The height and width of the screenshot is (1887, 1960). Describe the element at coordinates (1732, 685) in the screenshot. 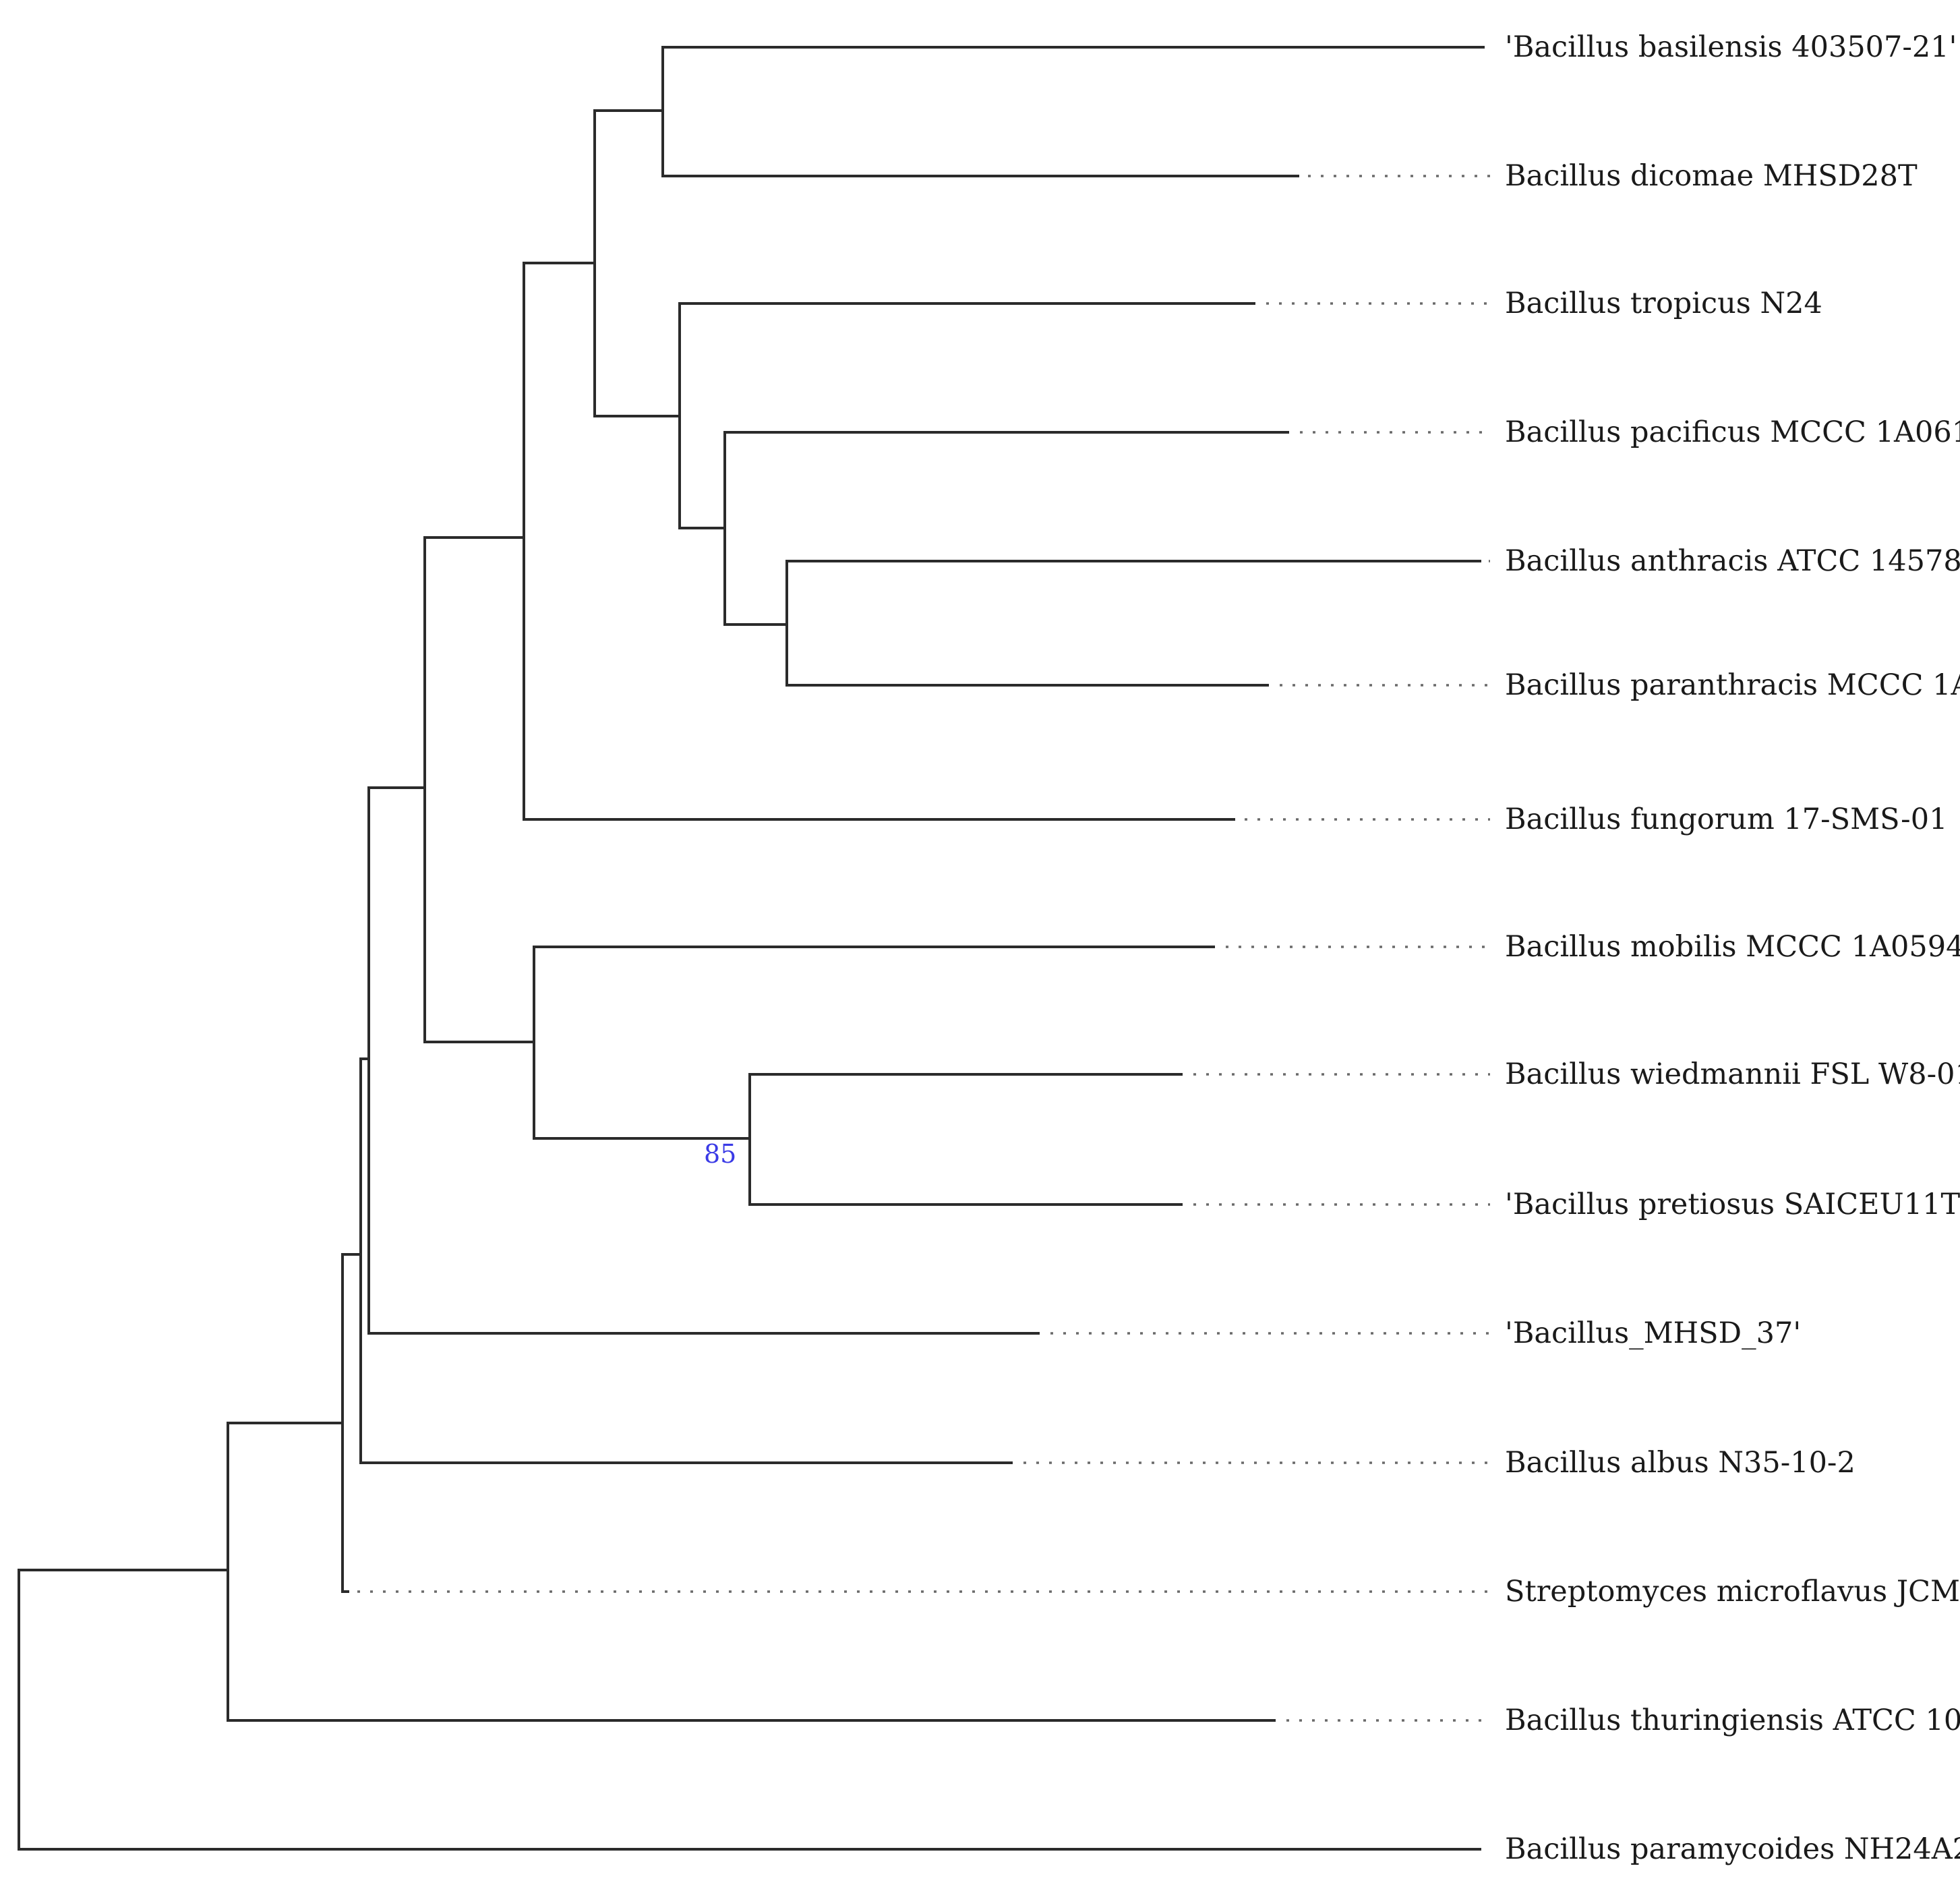

I see `leaf-label: Bacillus paranthracis MCCC 1A00395` at that location.